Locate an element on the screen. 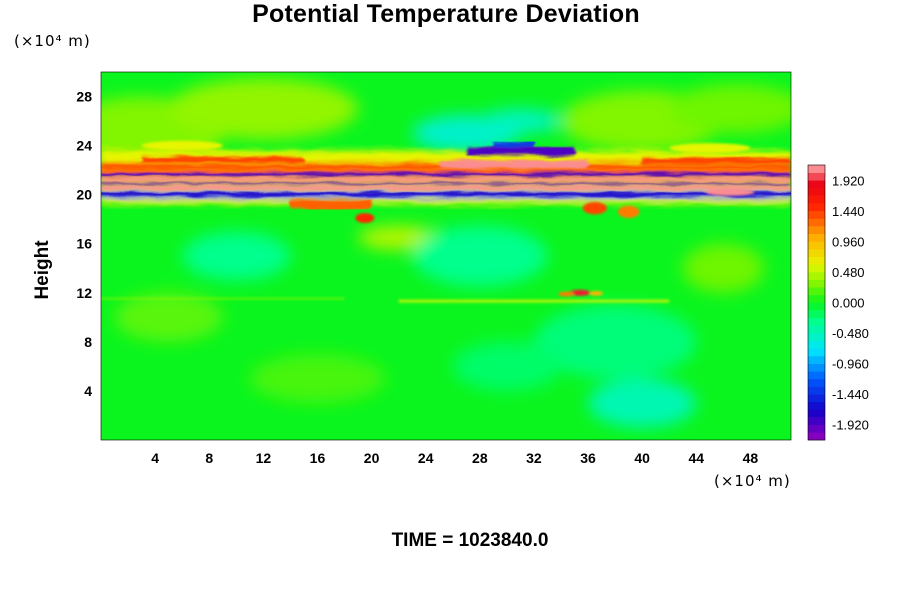  chart-title: Potential Temperature Deviation is located at coordinates (446, 14).